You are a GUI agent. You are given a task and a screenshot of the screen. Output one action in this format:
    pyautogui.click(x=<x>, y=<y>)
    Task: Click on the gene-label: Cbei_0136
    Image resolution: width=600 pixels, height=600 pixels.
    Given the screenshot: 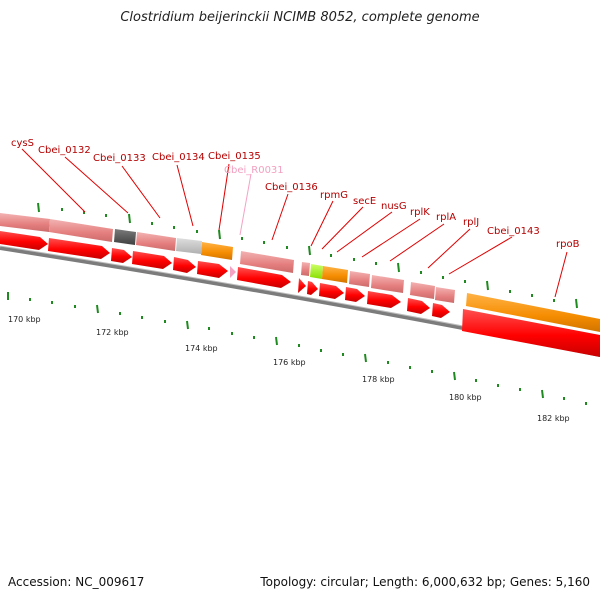 What is the action you would take?
    pyautogui.click(x=291, y=187)
    